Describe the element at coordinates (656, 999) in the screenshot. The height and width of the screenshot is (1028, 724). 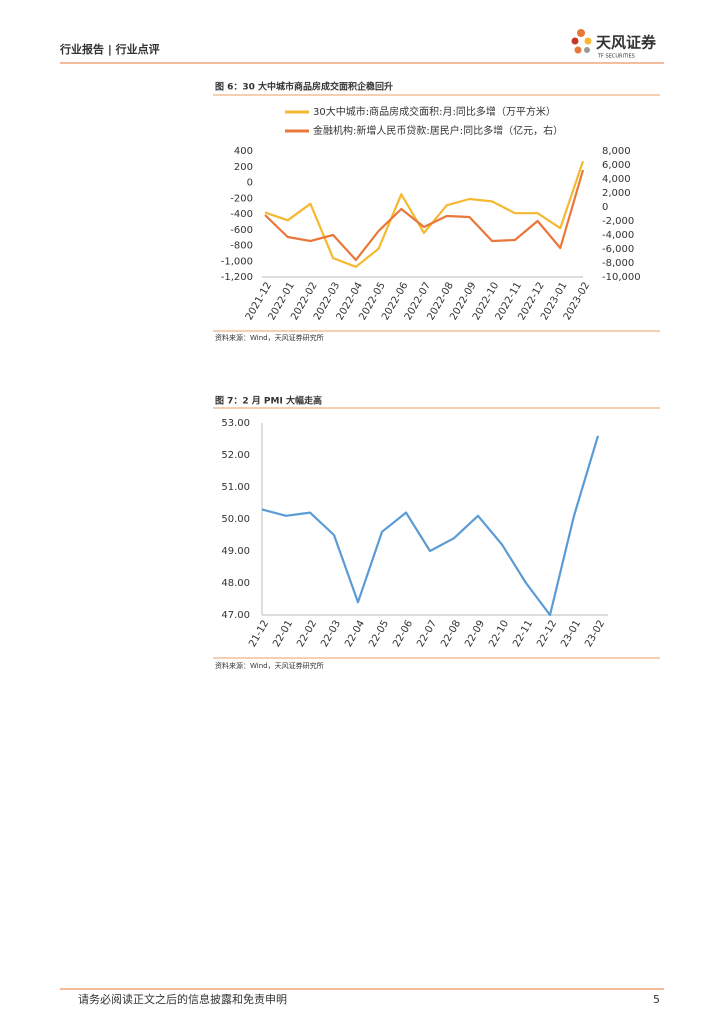
I see `page-number: 5` at that location.